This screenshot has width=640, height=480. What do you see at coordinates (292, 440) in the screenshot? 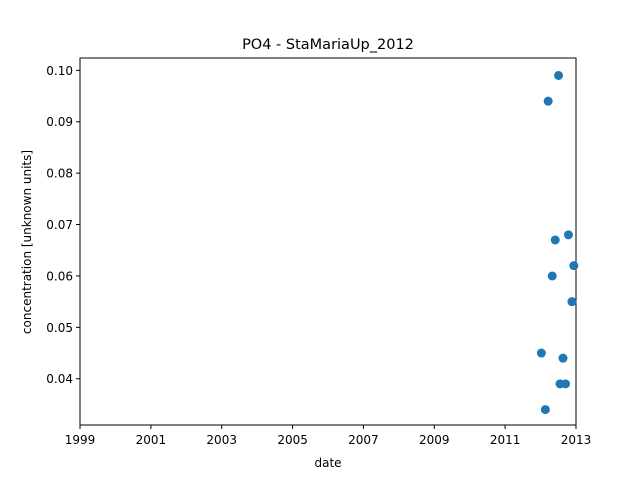
I see `x-tick-label: 2005` at bounding box center [292, 440].